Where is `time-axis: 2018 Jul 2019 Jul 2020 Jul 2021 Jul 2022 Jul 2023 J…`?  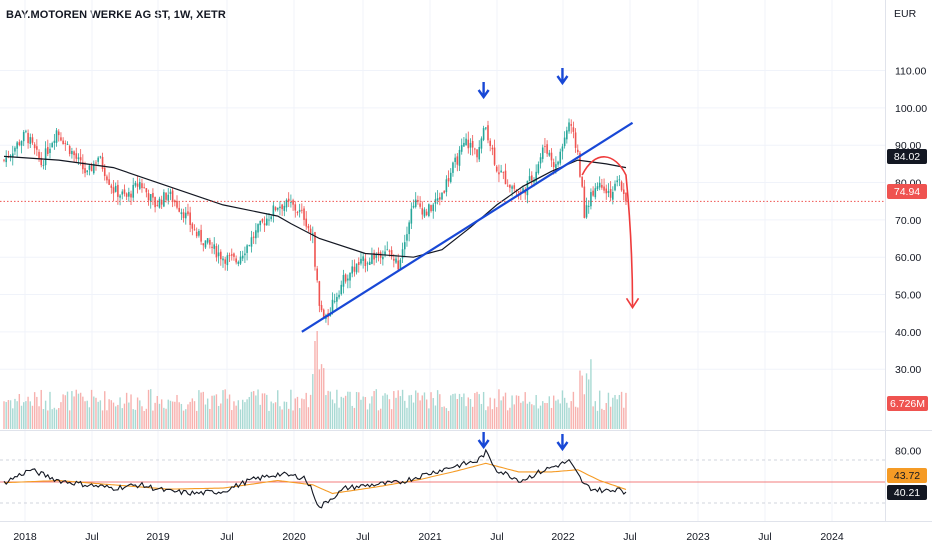
time-axis: 2018 Jul 2019 Jul 2020 Jul 2021 Jul 2022 Jul 2023 J… is located at coordinates (428, 537).